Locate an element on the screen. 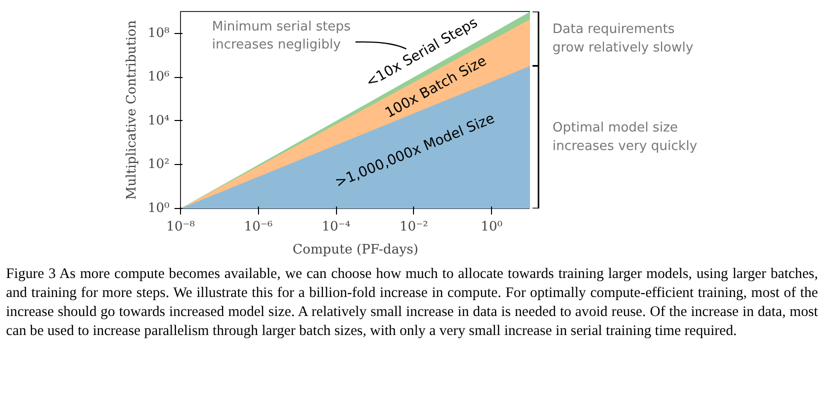  text: Data requirements grow relatively slowly is located at coordinates (623, 39).